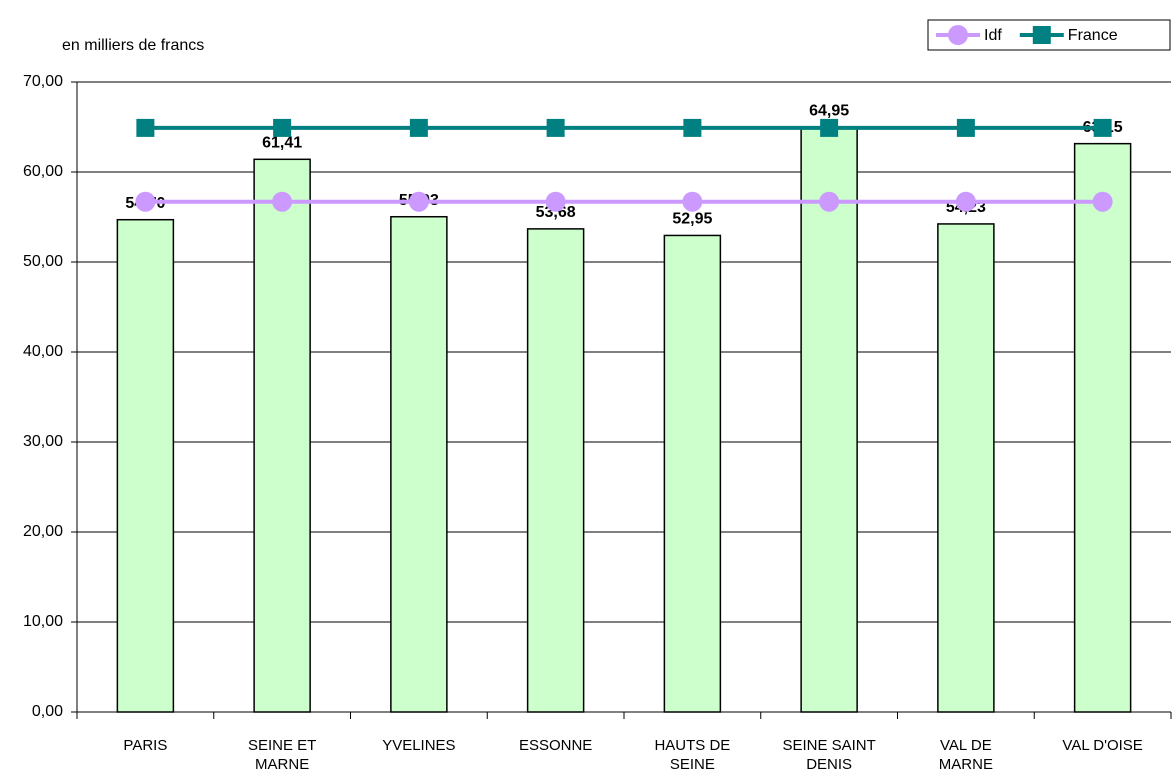  What do you see at coordinates (692, 755) in the screenshot?
I see `x-tick-label: HAUTS DE SEINE` at bounding box center [692, 755].